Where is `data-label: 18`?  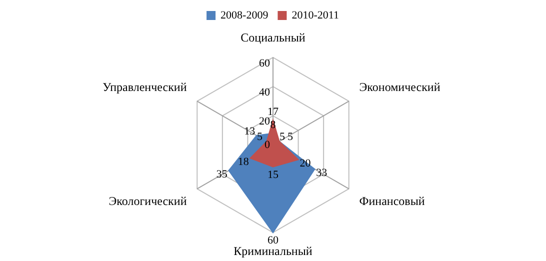 data-label: 18 is located at coordinates (244, 162).